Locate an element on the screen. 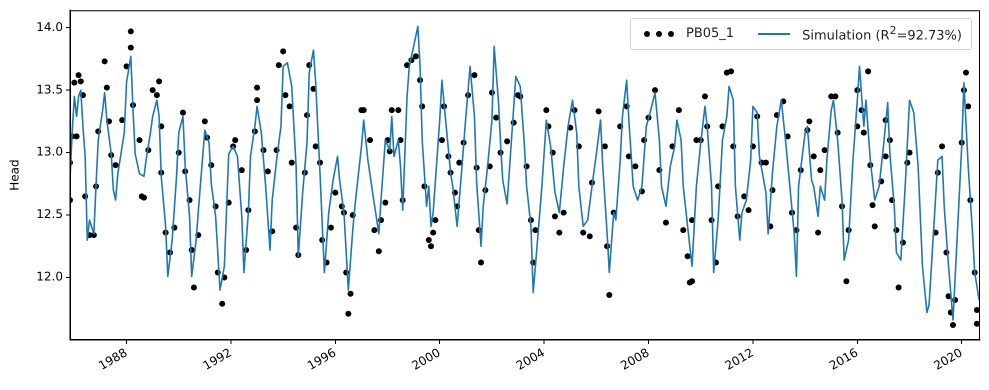 The width and height of the screenshot is (989, 390). y-tick-label: 14.0 is located at coordinates (49, 27).